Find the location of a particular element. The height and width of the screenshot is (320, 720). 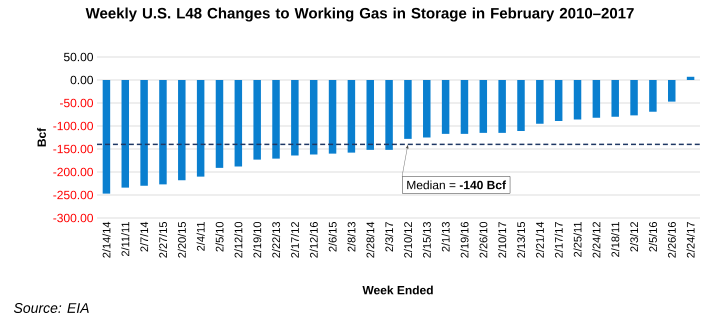

x-tick-label: 2/21/14 is located at coordinates (540, 240).